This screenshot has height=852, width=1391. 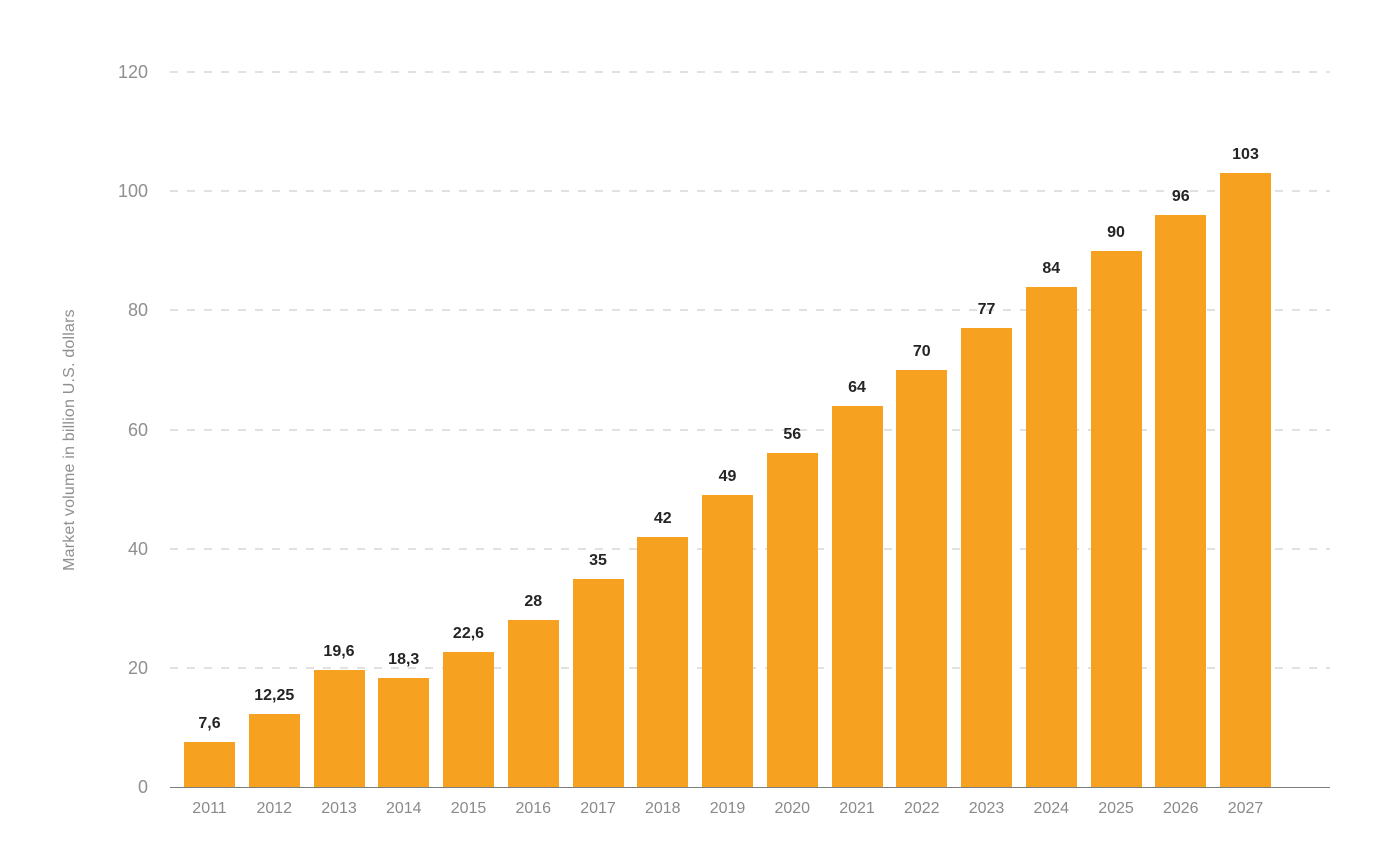 What do you see at coordinates (857, 387) in the screenshot?
I see `bar-value-label-2021: 64` at bounding box center [857, 387].